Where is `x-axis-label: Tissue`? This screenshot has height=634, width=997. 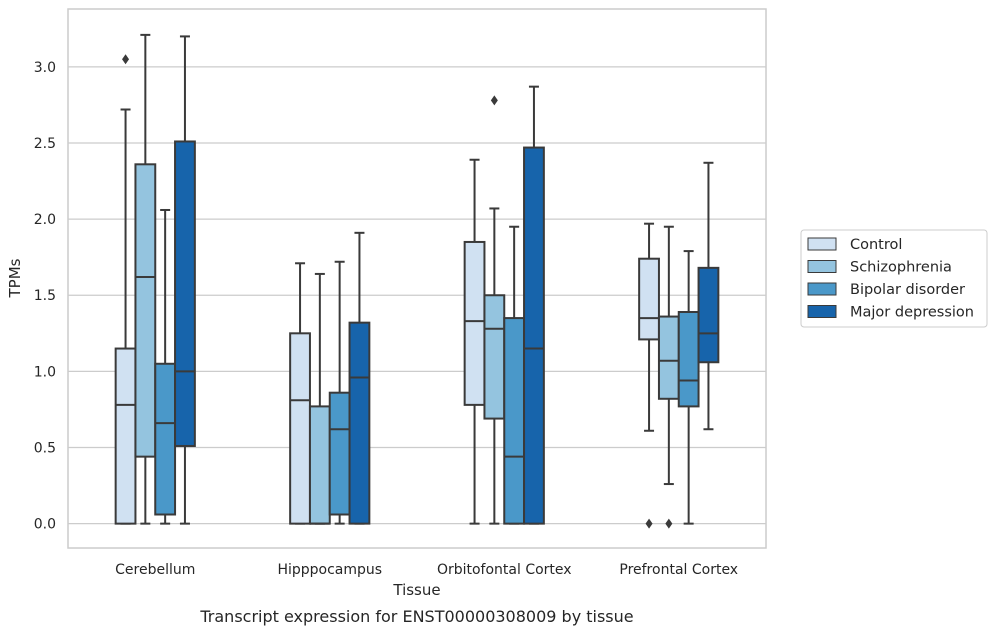
x-axis-label: Tissue is located at coordinates (416, 590).